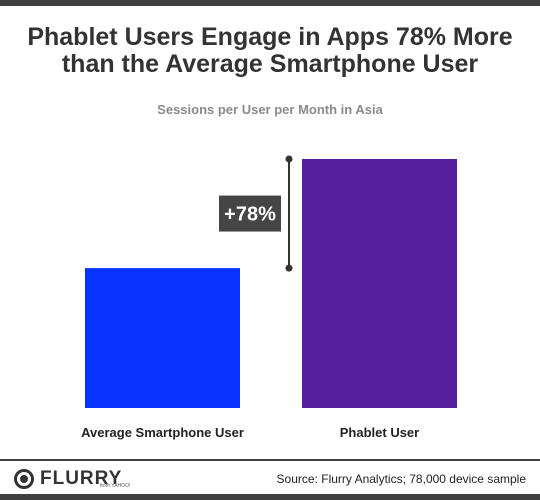  I want to click on flurry-logo-text: FLURRY, so click(81, 478).